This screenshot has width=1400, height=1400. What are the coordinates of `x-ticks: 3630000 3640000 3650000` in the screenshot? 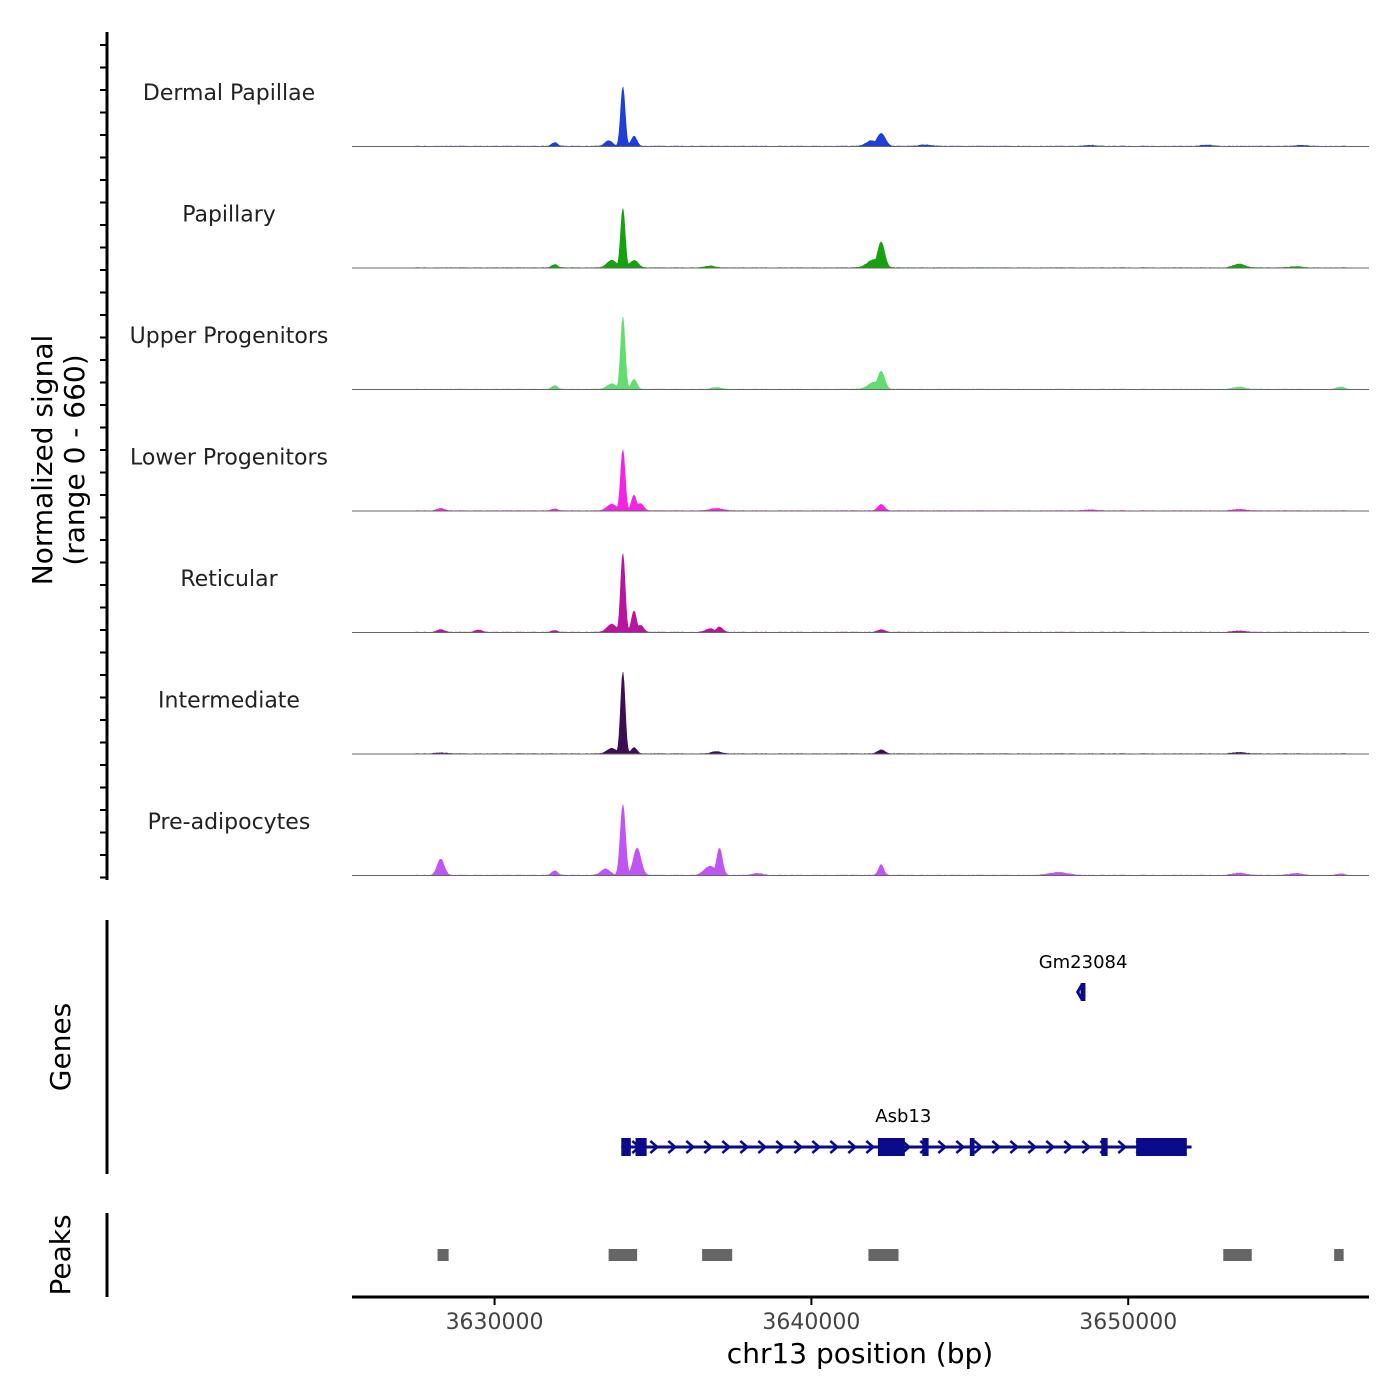 It's located at (811, 1316).